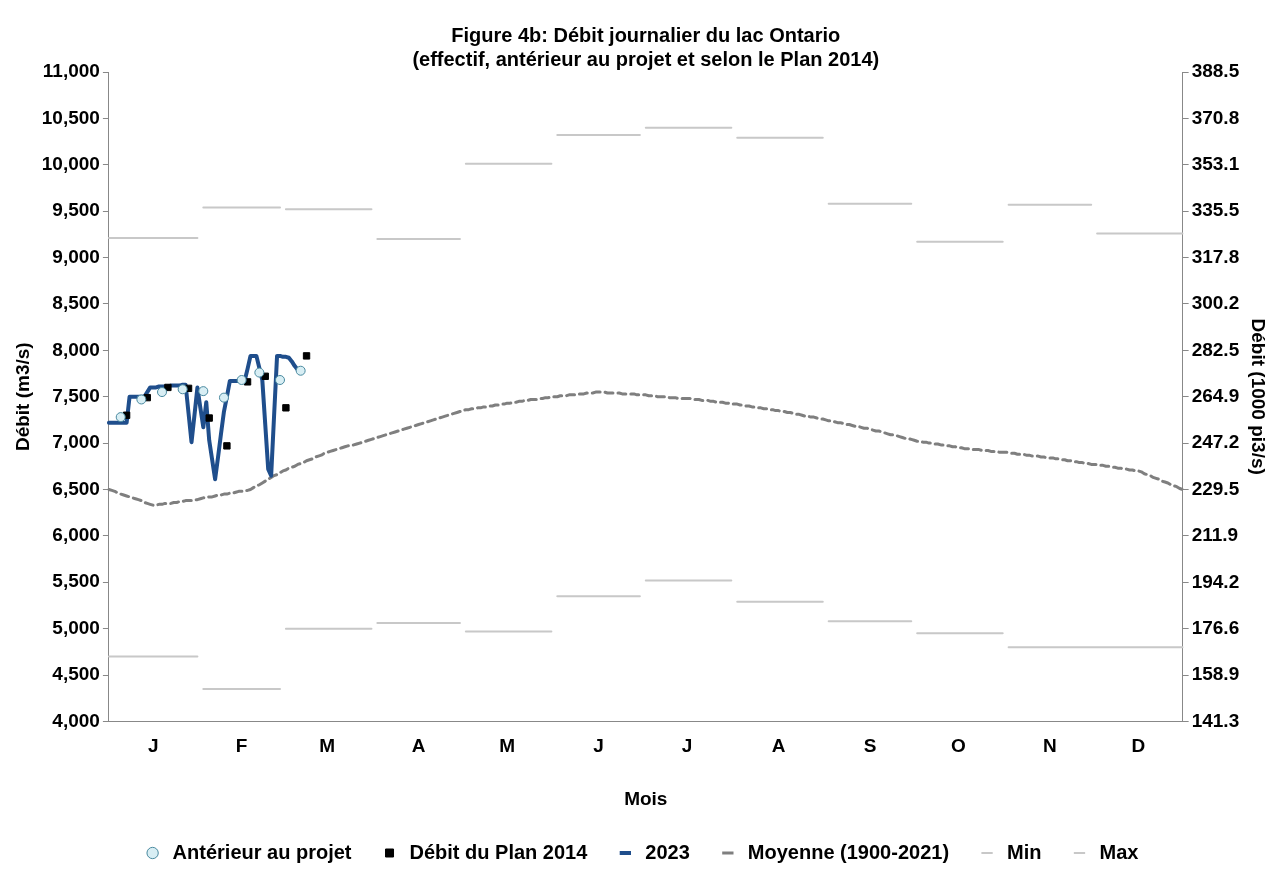 The height and width of the screenshot is (873, 1281). Describe the element at coordinates (241, 746) in the screenshot. I see `x-tick-label: F` at that location.